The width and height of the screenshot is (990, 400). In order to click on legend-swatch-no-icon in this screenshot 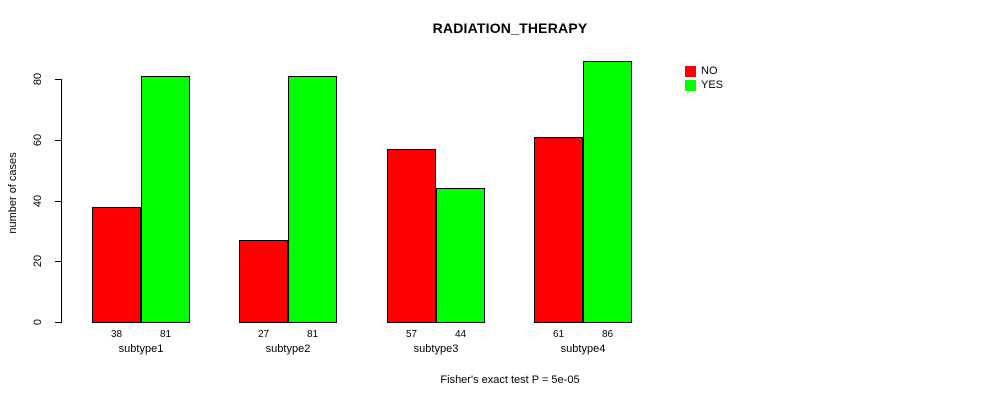, I will do `click(690, 71)`.